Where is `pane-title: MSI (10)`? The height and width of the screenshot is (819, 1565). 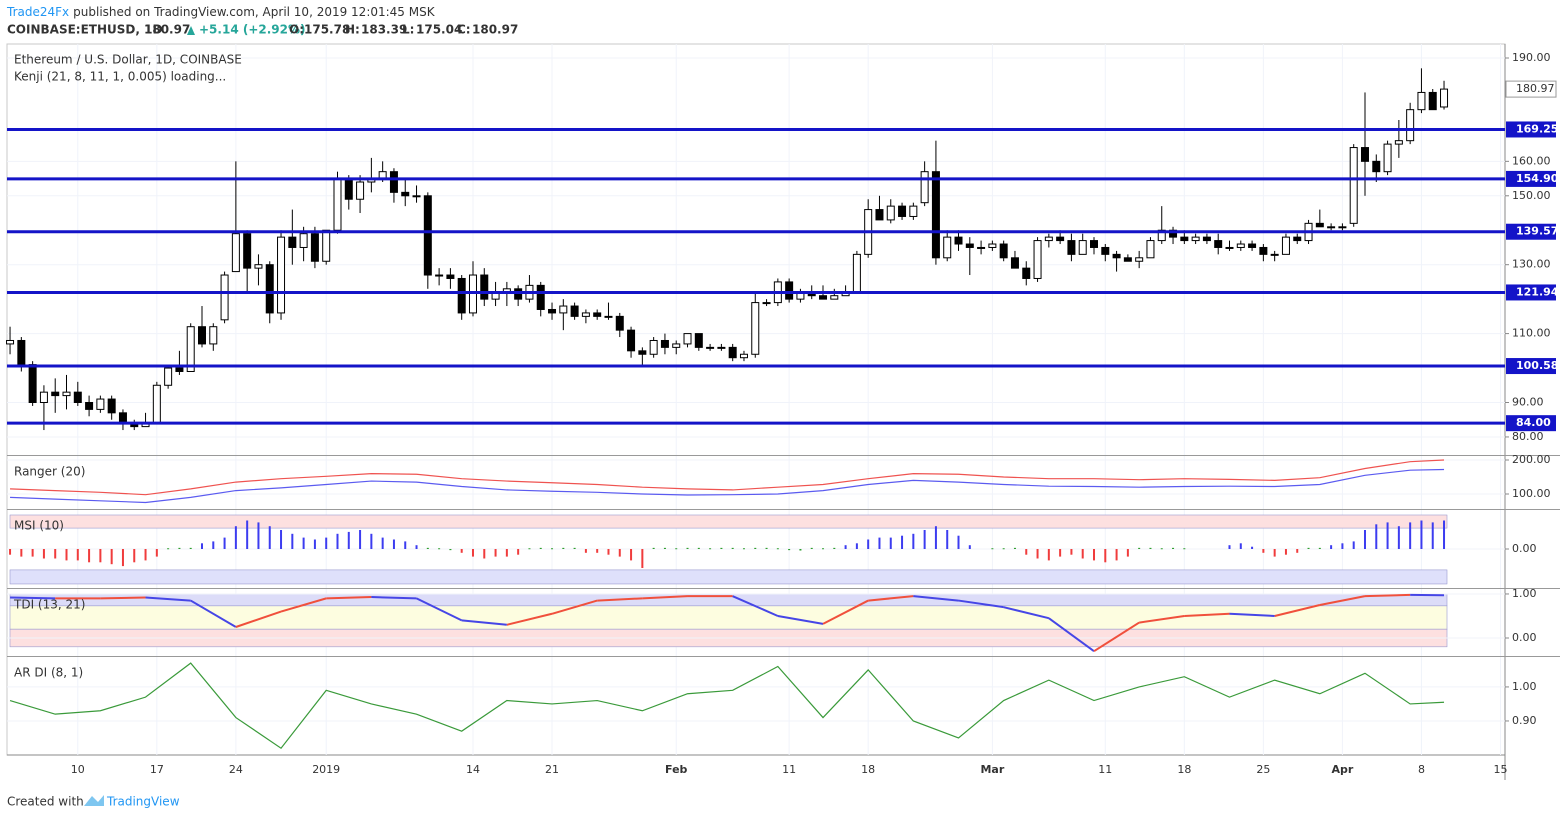 pane-title: MSI (10) is located at coordinates (39, 526).